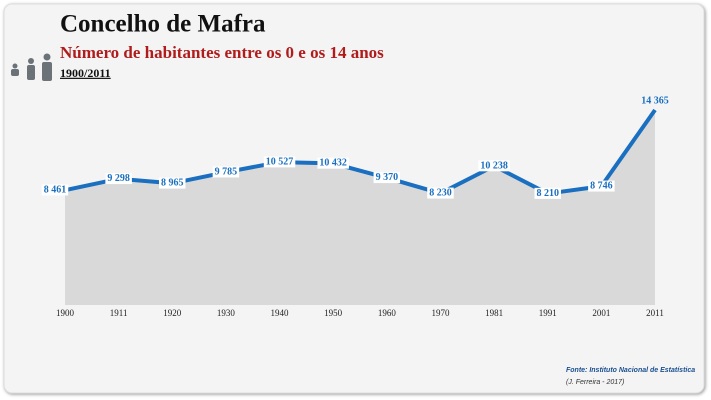  What do you see at coordinates (333, 313) in the screenshot?
I see `x-tick-label: 1950` at bounding box center [333, 313].